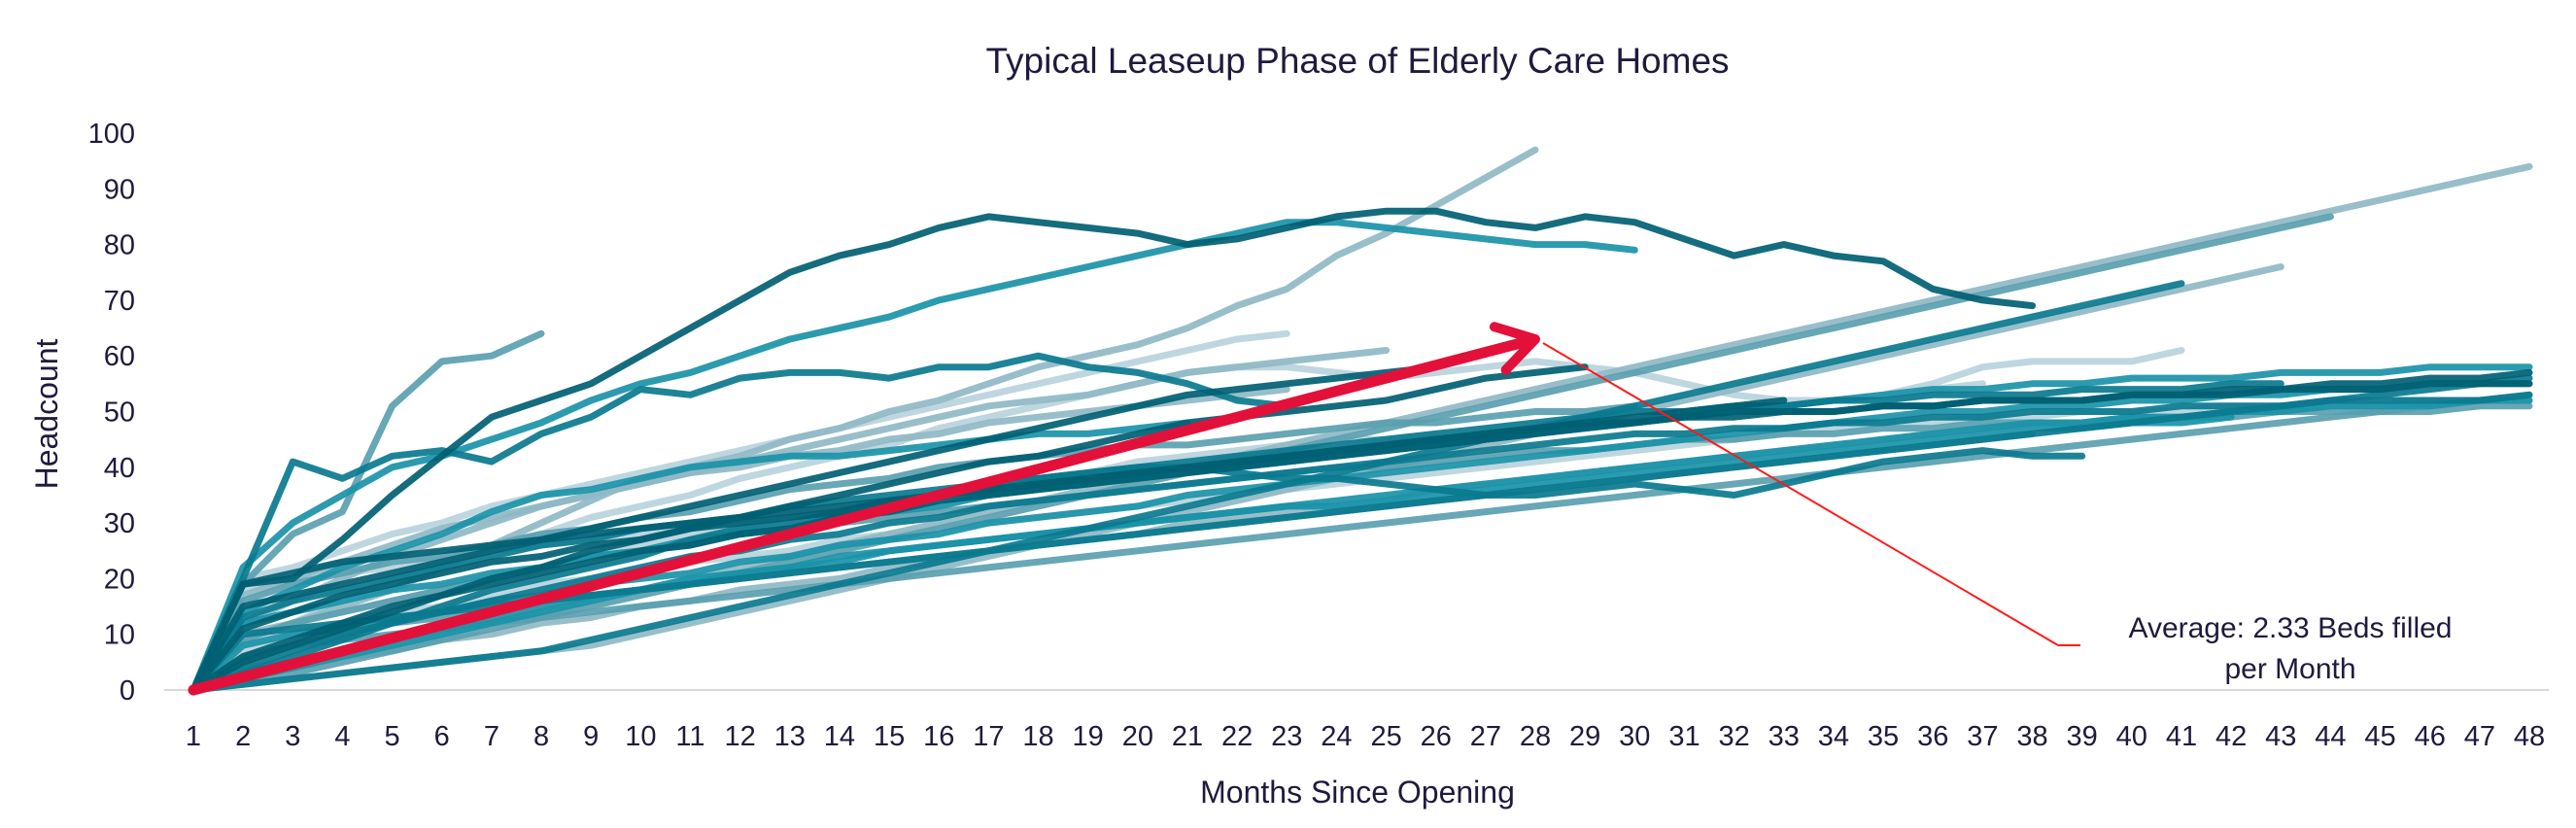 The height and width of the screenshot is (828, 2576). What do you see at coordinates (120, 468) in the screenshot?
I see `y-tick-label: 40` at bounding box center [120, 468].